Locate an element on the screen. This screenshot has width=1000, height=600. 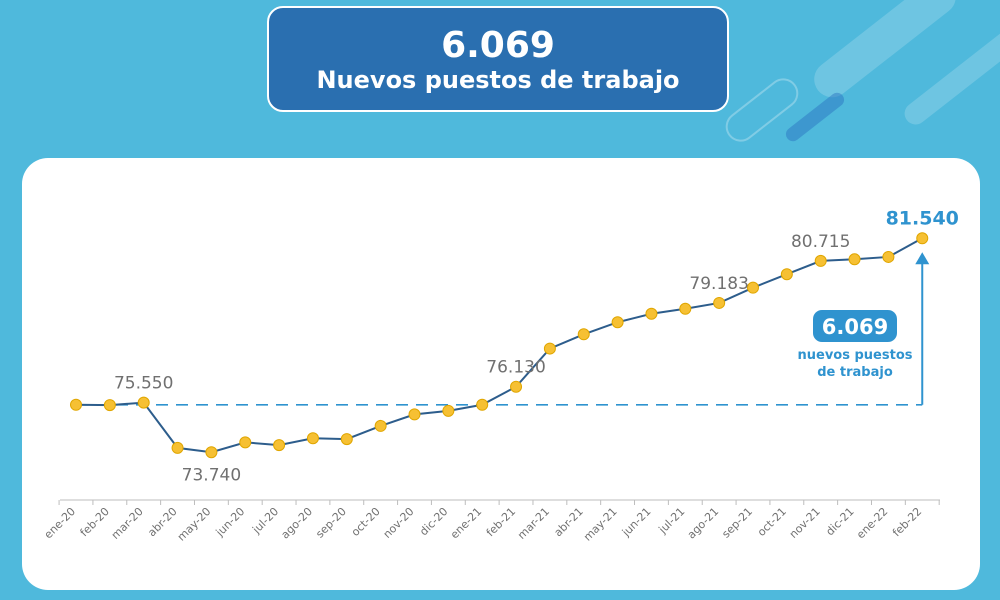
x-tick-label: dic-20 is located at coordinates (433, 521).